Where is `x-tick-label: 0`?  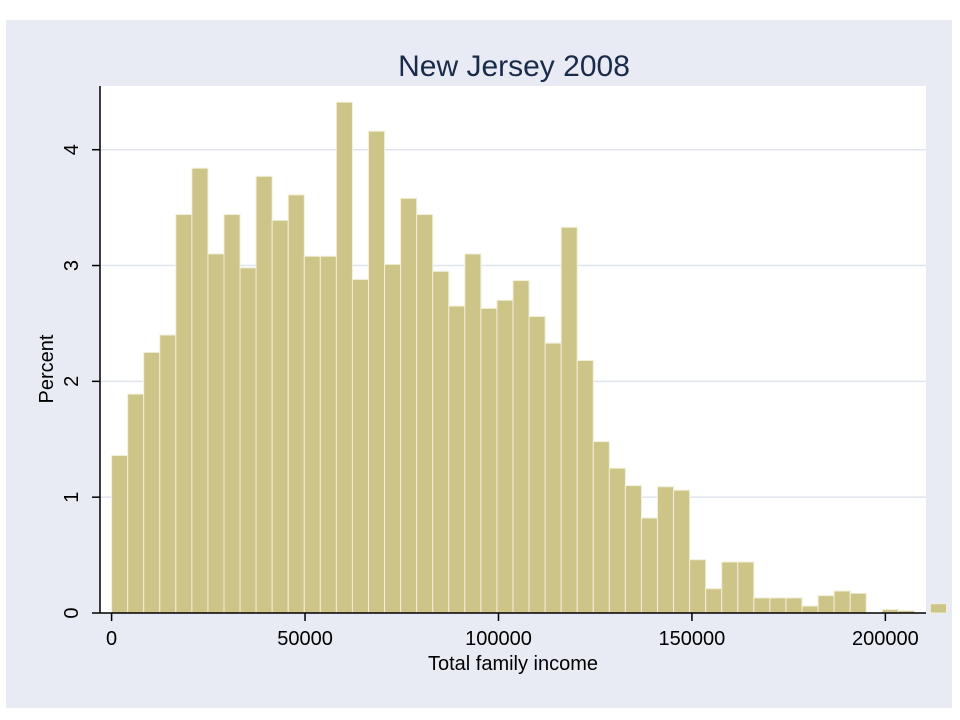
x-tick-label: 0 is located at coordinates (111, 639).